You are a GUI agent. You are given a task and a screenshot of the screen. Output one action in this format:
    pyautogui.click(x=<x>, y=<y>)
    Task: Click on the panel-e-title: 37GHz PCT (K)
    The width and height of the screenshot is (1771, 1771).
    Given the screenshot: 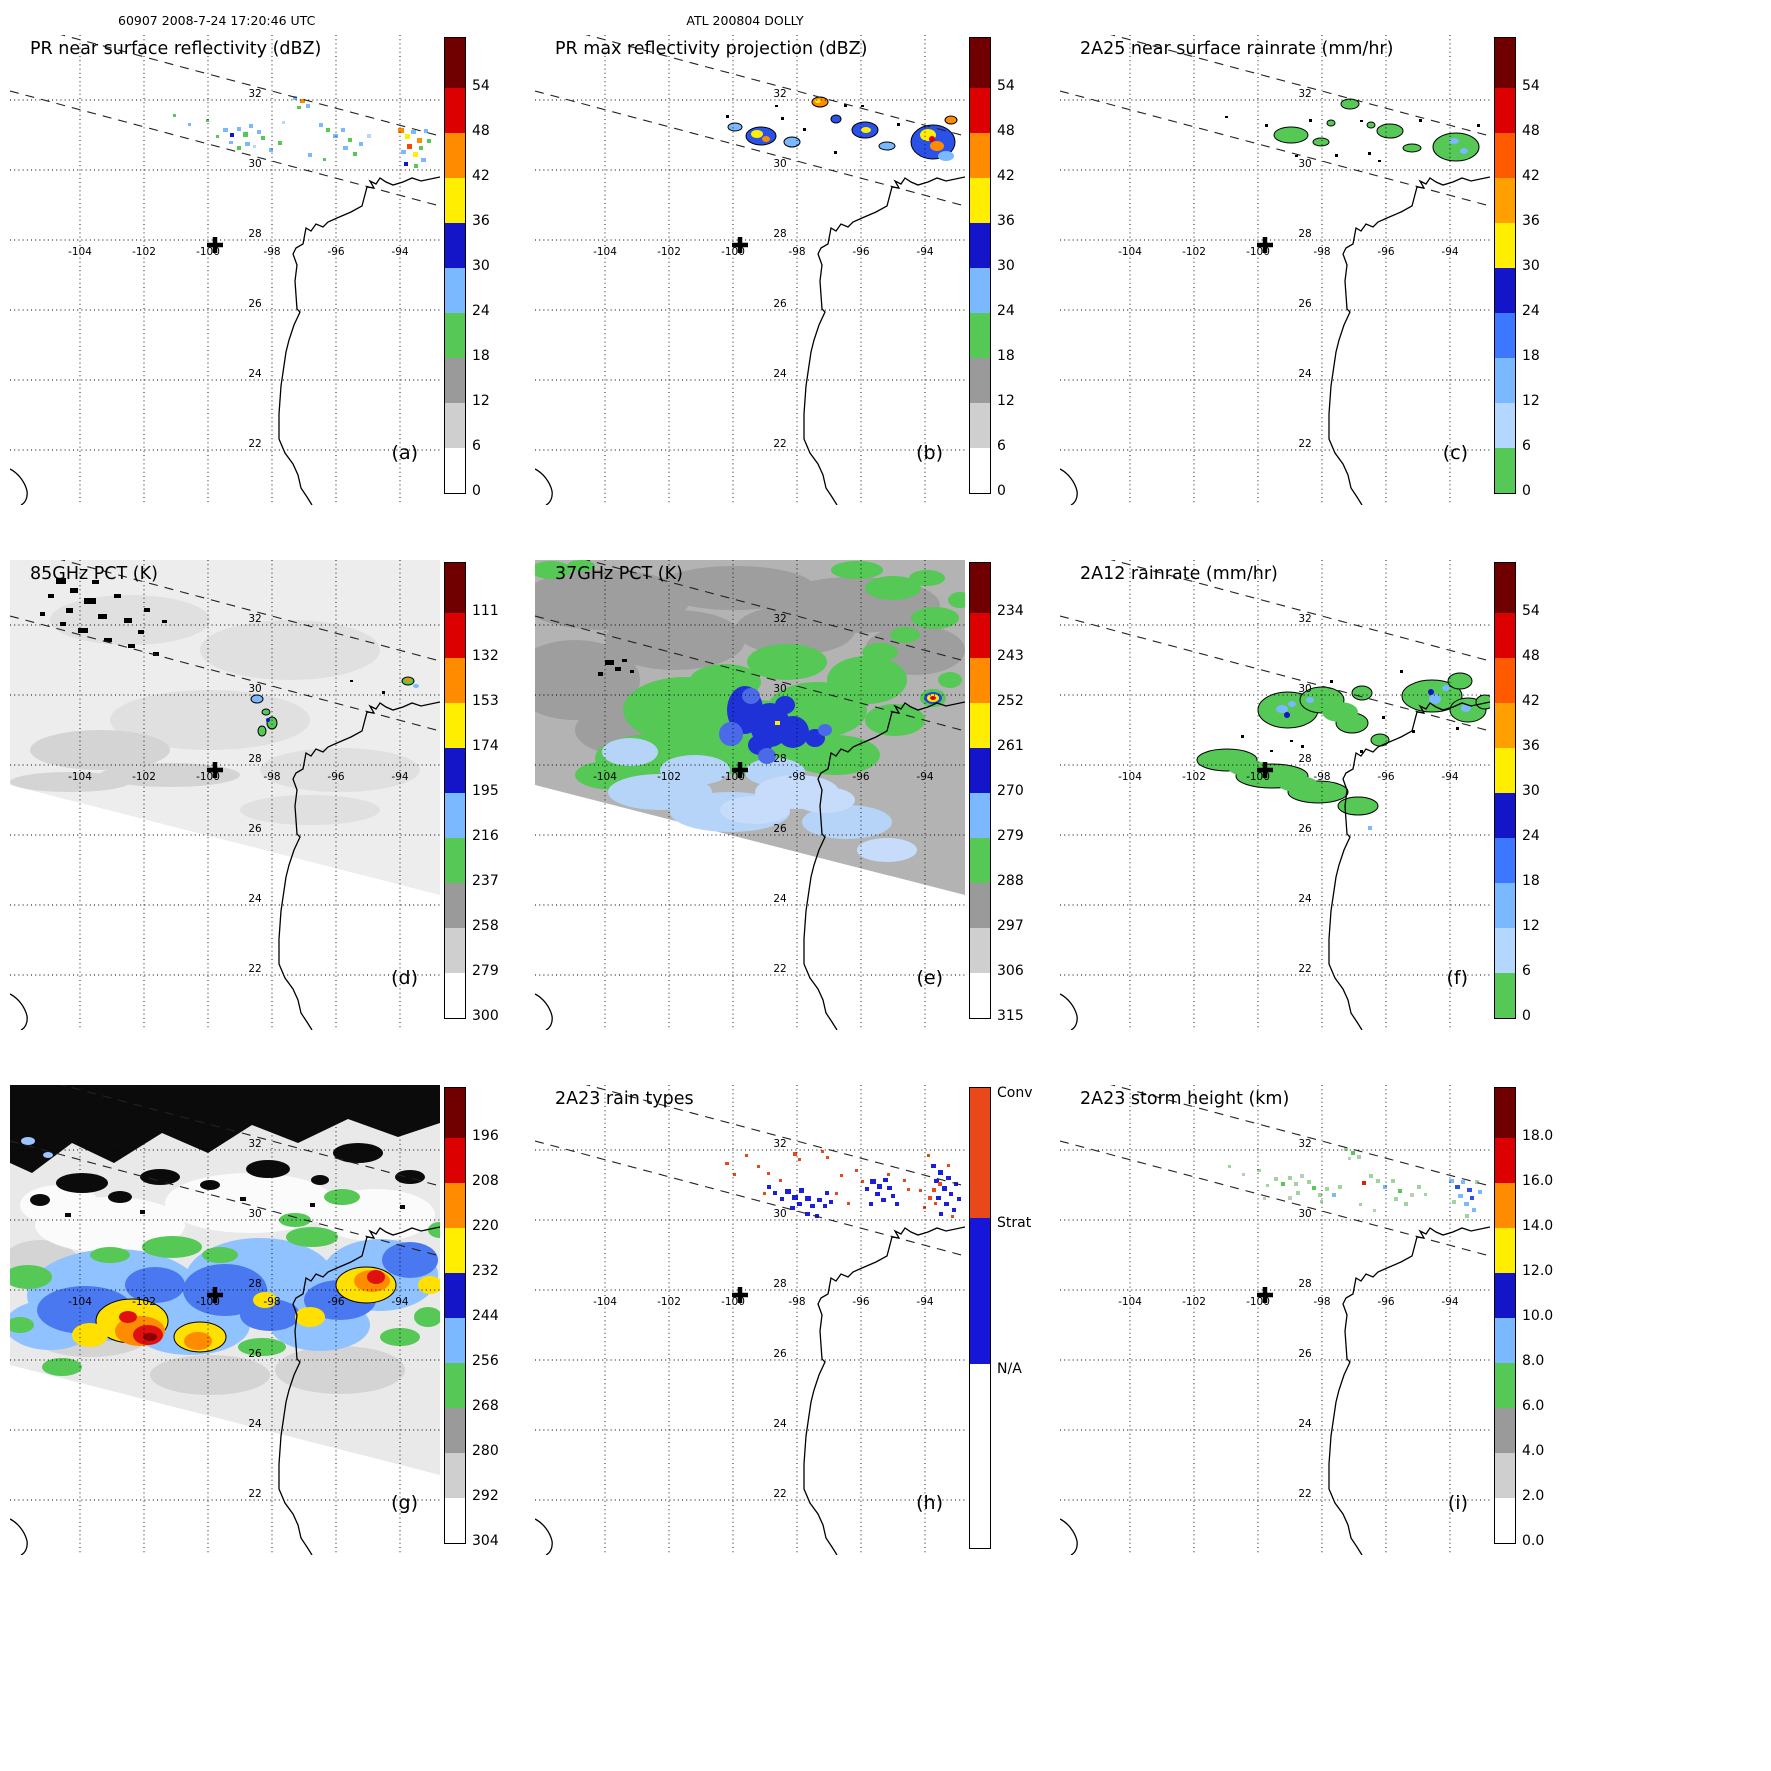 What is the action you would take?
    pyautogui.click(x=619, y=574)
    